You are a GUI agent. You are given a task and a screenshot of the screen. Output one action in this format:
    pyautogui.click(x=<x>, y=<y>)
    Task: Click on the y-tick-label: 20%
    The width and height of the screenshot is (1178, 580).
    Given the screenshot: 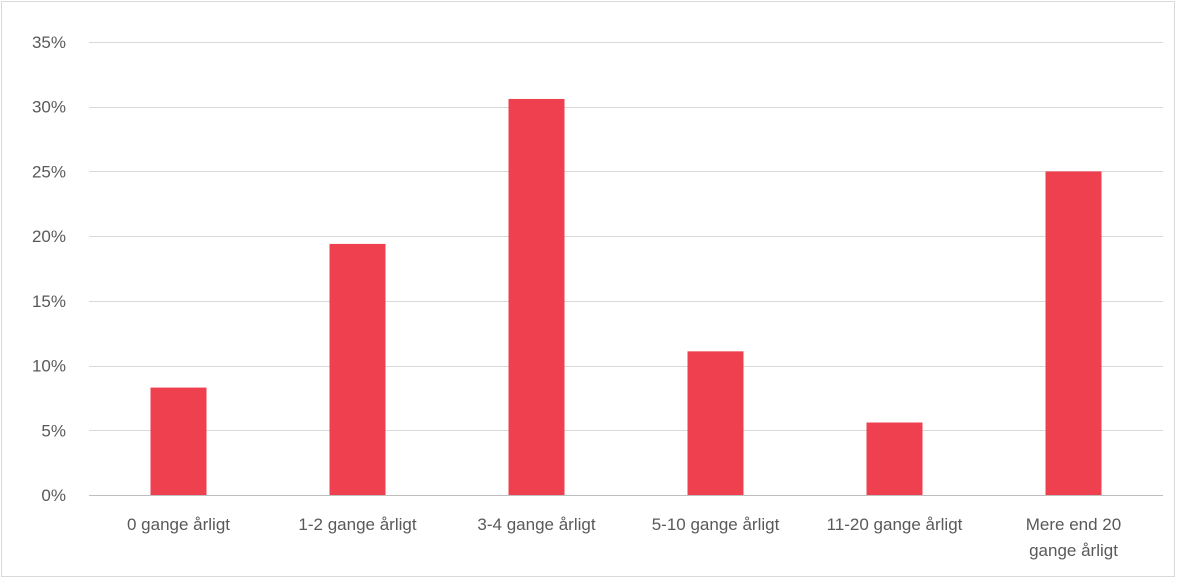 What is the action you would take?
    pyautogui.click(x=49, y=236)
    